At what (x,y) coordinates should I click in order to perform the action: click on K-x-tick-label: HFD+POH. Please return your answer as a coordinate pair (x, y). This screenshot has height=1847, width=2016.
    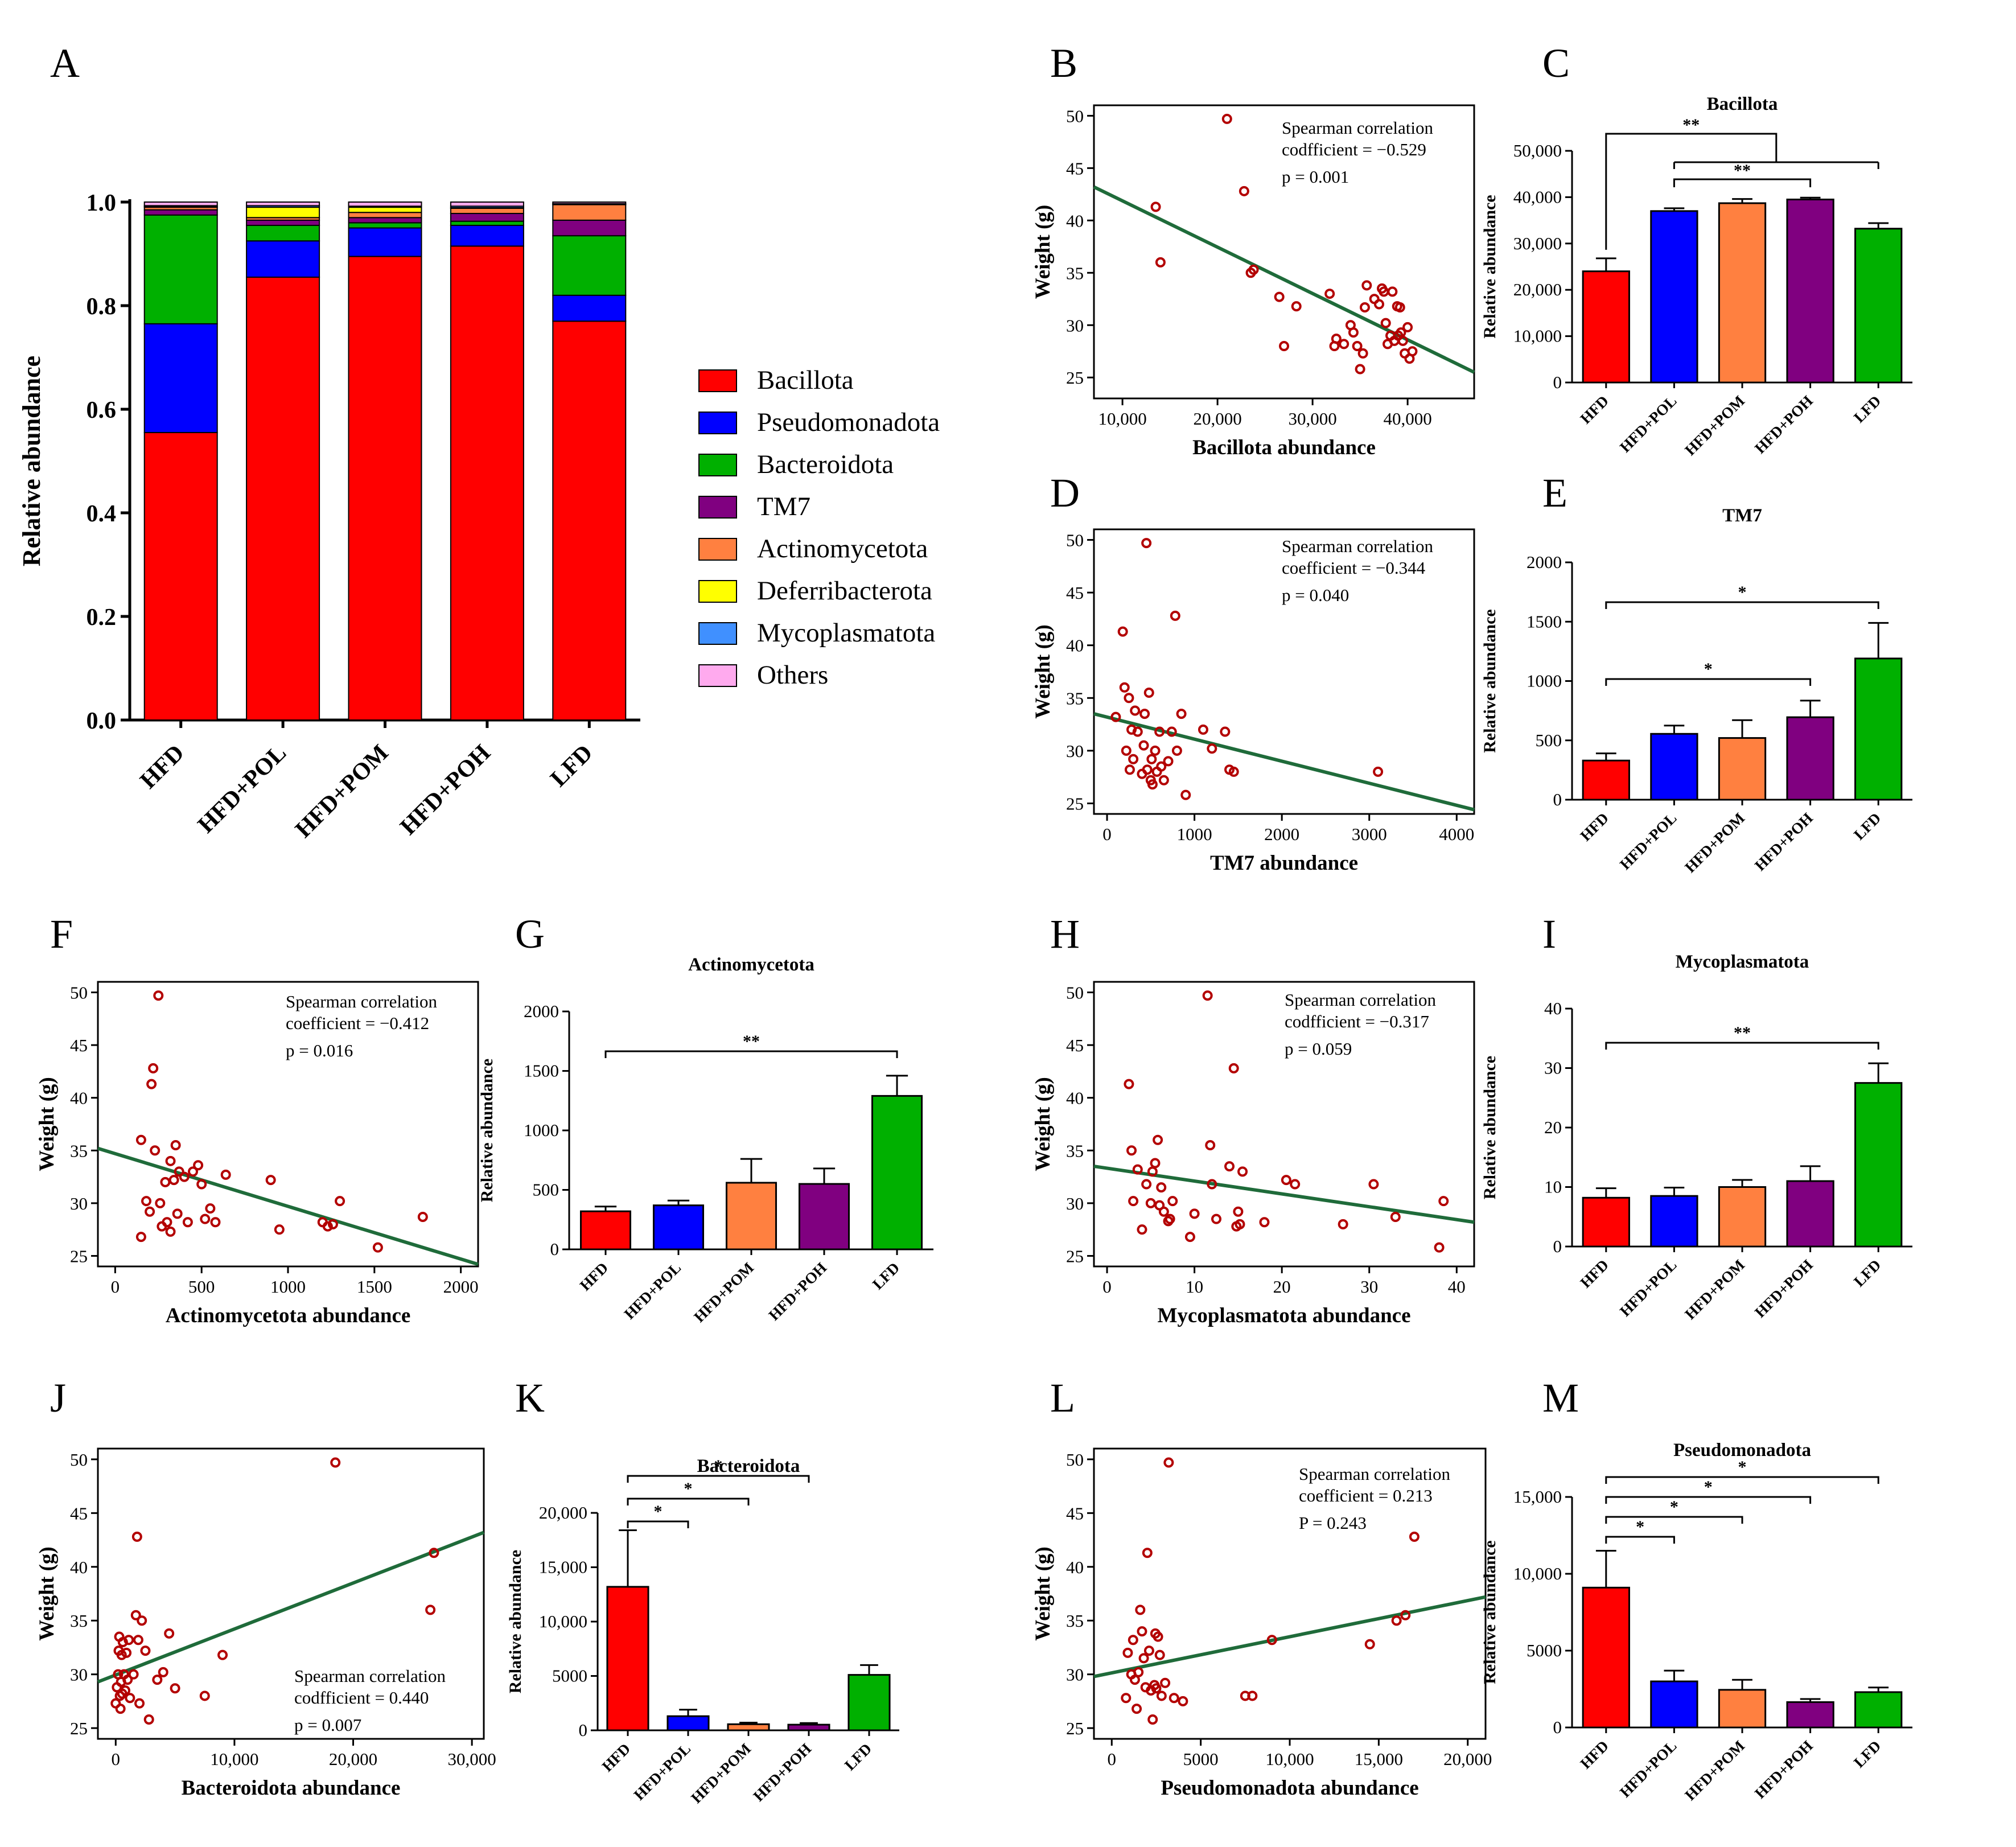
    Looking at the image, I should click on (782, 1772).